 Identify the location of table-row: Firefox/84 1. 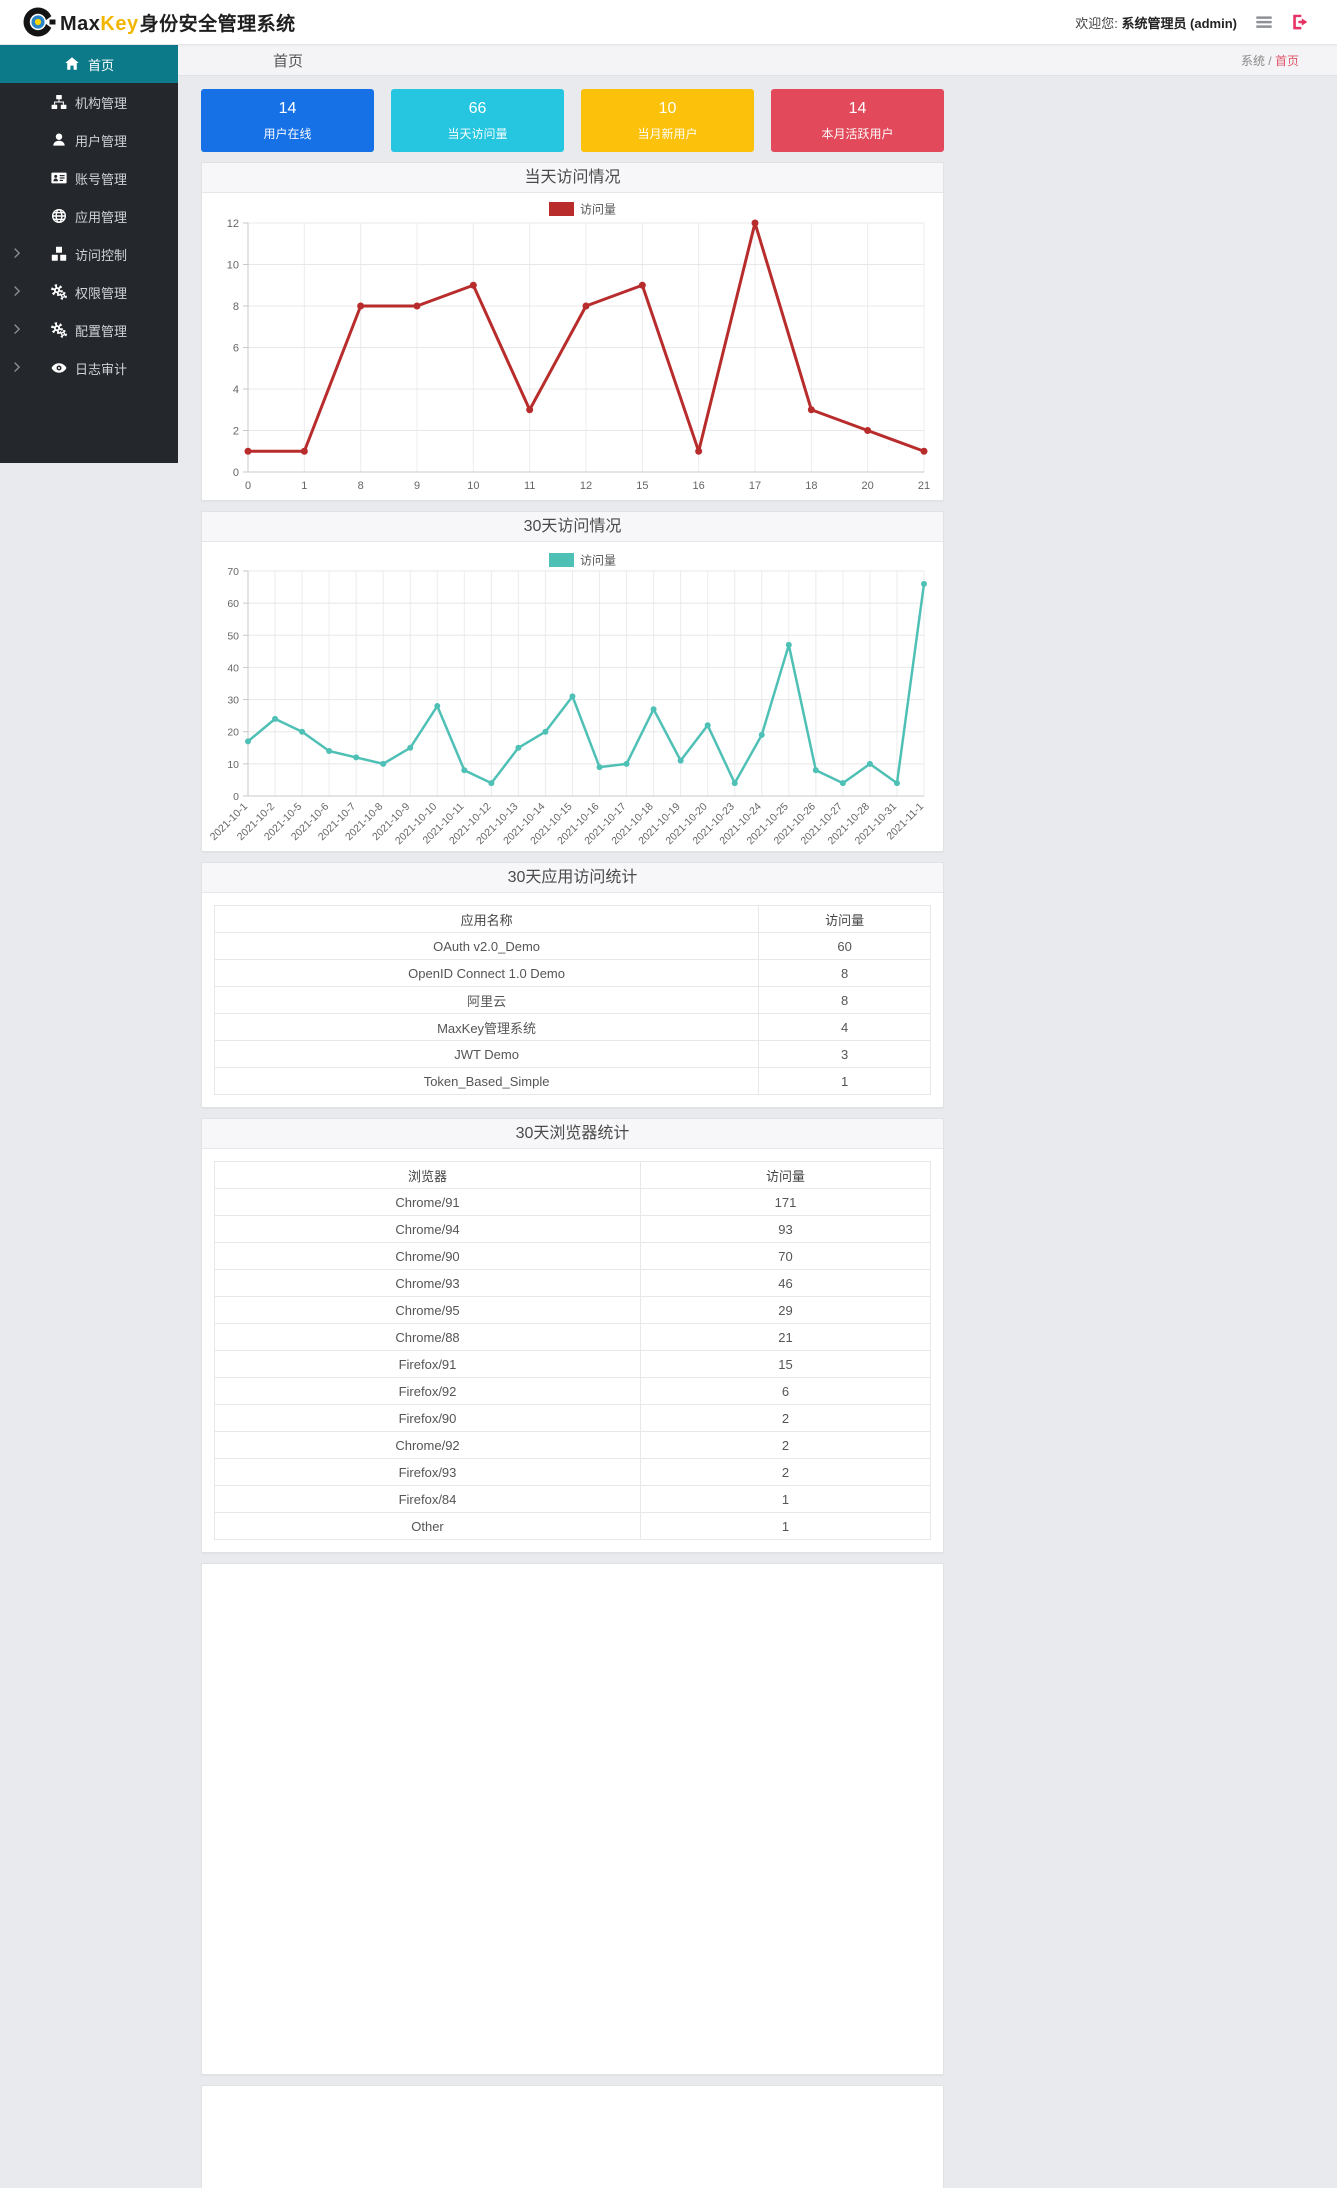
(572, 1499).